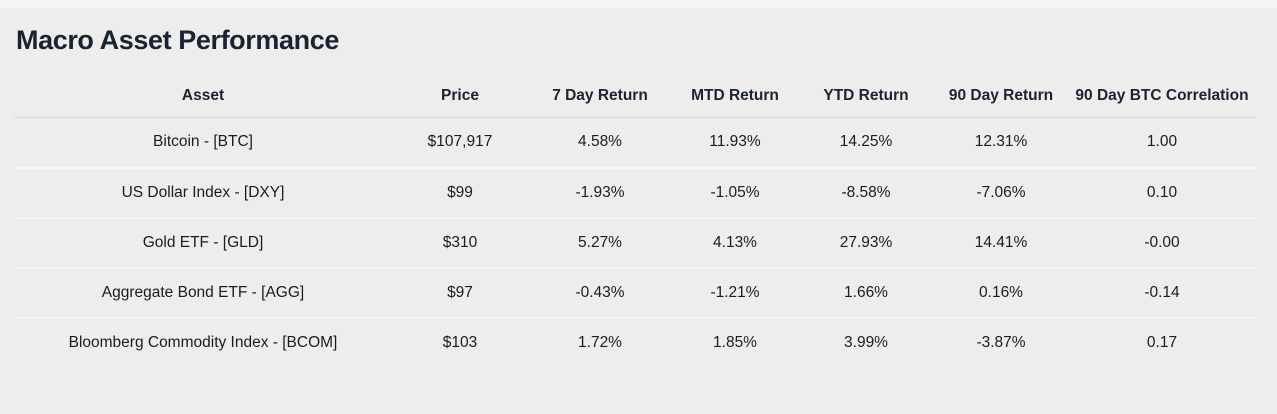 The width and height of the screenshot is (1277, 414). Describe the element at coordinates (203, 342) in the screenshot. I see `cell-asset: Bloomberg Commodity Index - [BCOM]` at that location.